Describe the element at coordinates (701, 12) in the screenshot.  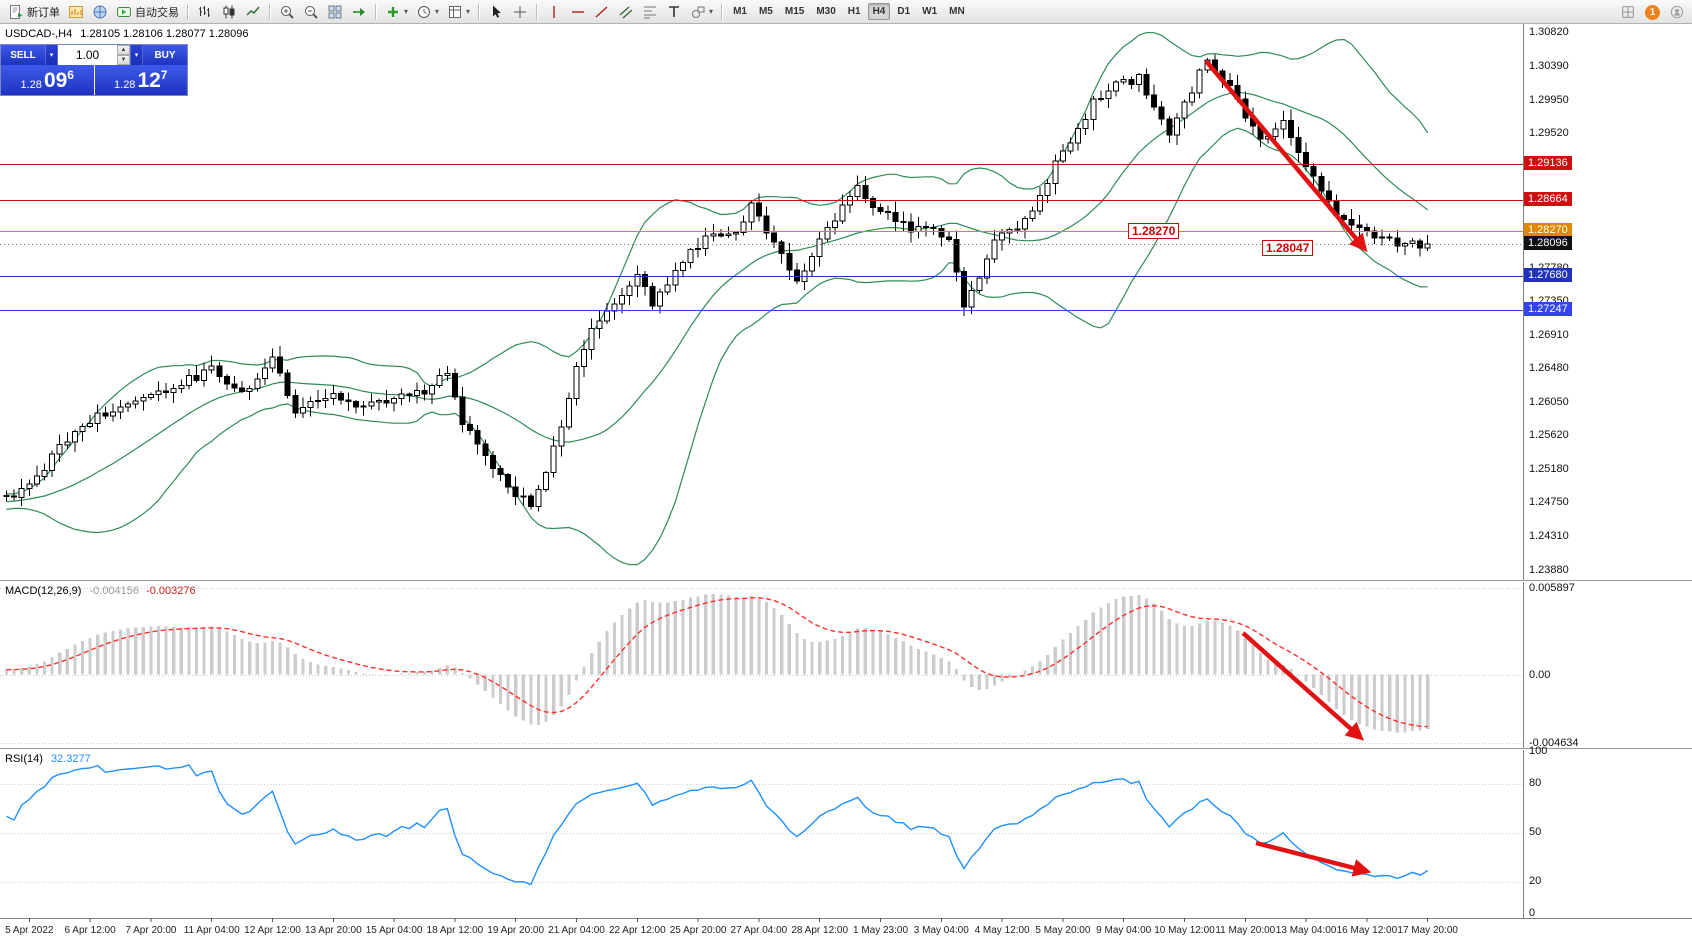
I see `shapes-tool: ▾` at that location.